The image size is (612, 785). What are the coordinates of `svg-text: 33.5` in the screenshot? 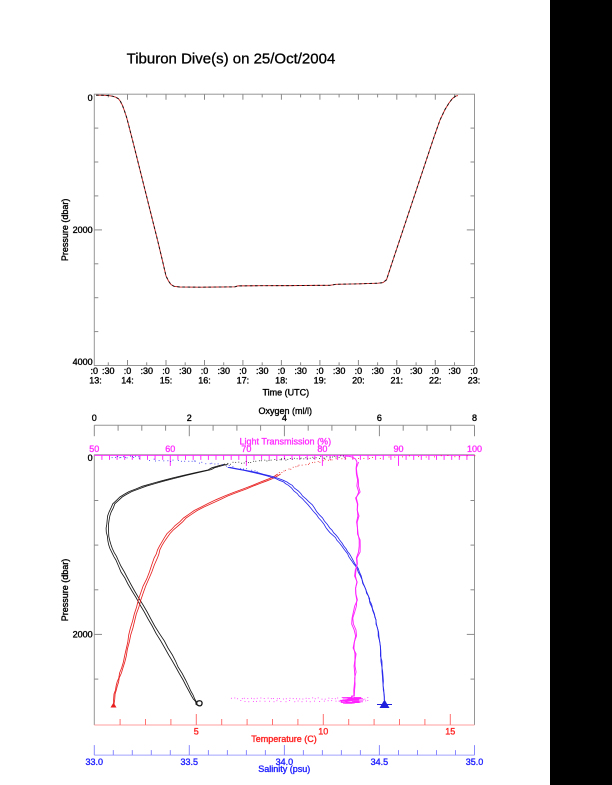 It's located at (190, 762).